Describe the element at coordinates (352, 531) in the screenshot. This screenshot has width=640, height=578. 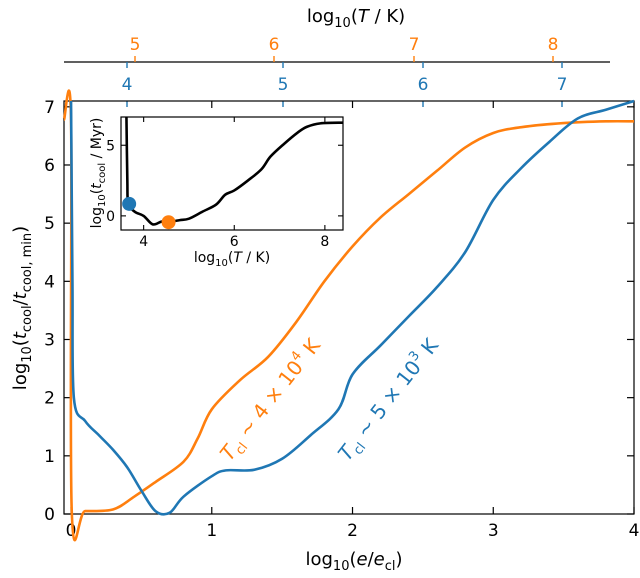
I see `x-tick-label: 2` at that location.